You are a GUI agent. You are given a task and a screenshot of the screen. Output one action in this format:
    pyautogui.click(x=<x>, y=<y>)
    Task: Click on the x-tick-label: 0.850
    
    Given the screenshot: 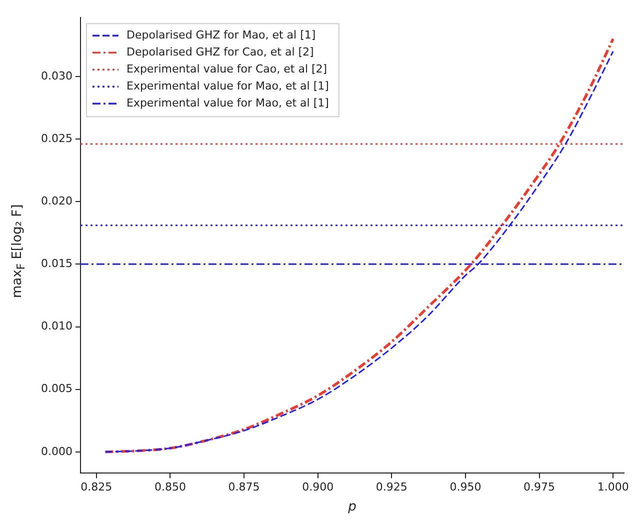 What is the action you would take?
    pyautogui.click(x=170, y=487)
    